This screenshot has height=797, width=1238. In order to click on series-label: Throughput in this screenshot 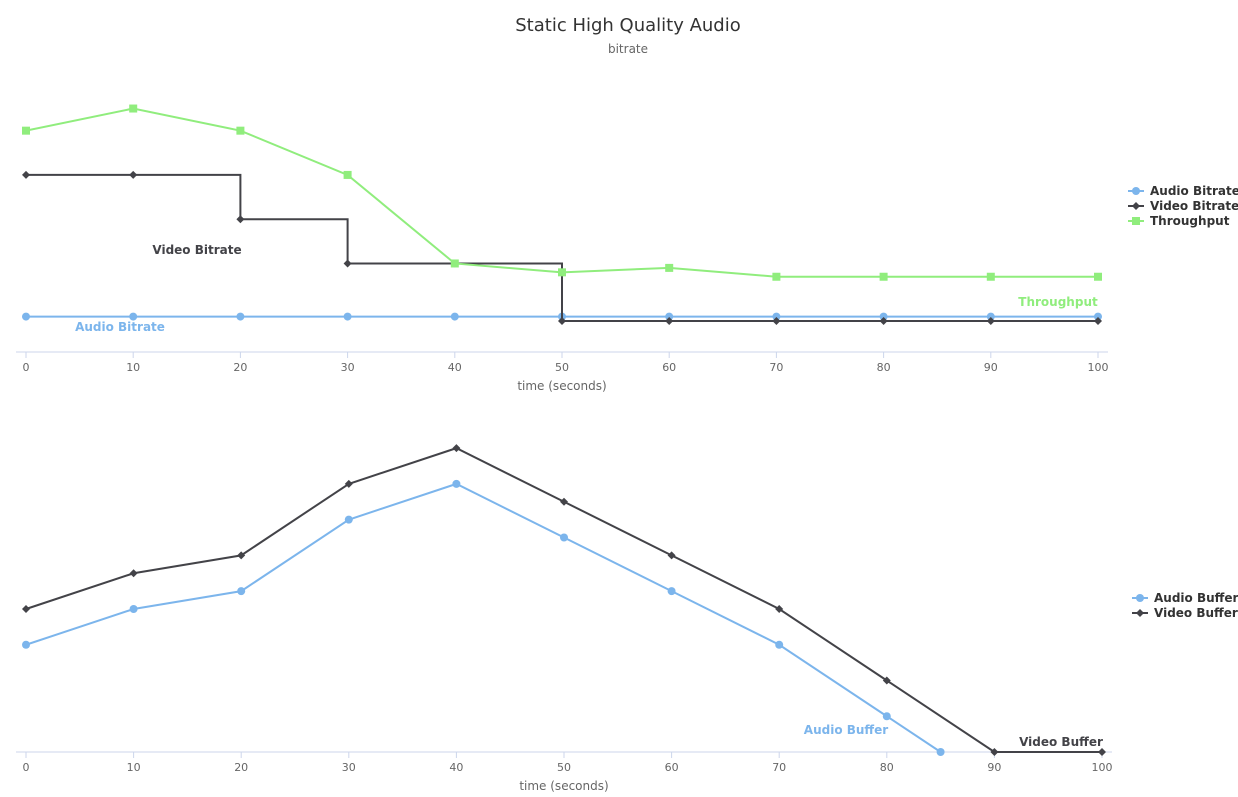, I will do `click(1058, 302)`.